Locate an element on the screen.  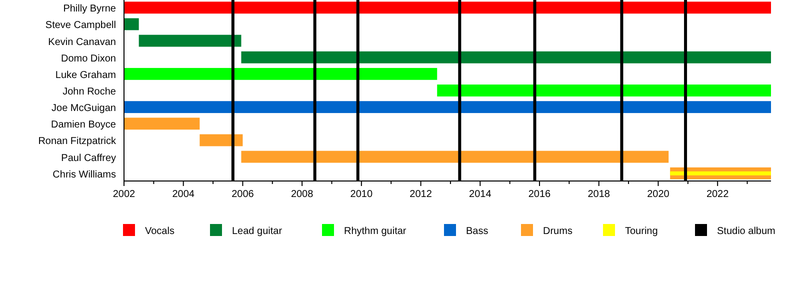
x-tick-label: 2020 is located at coordinates (658, 194).